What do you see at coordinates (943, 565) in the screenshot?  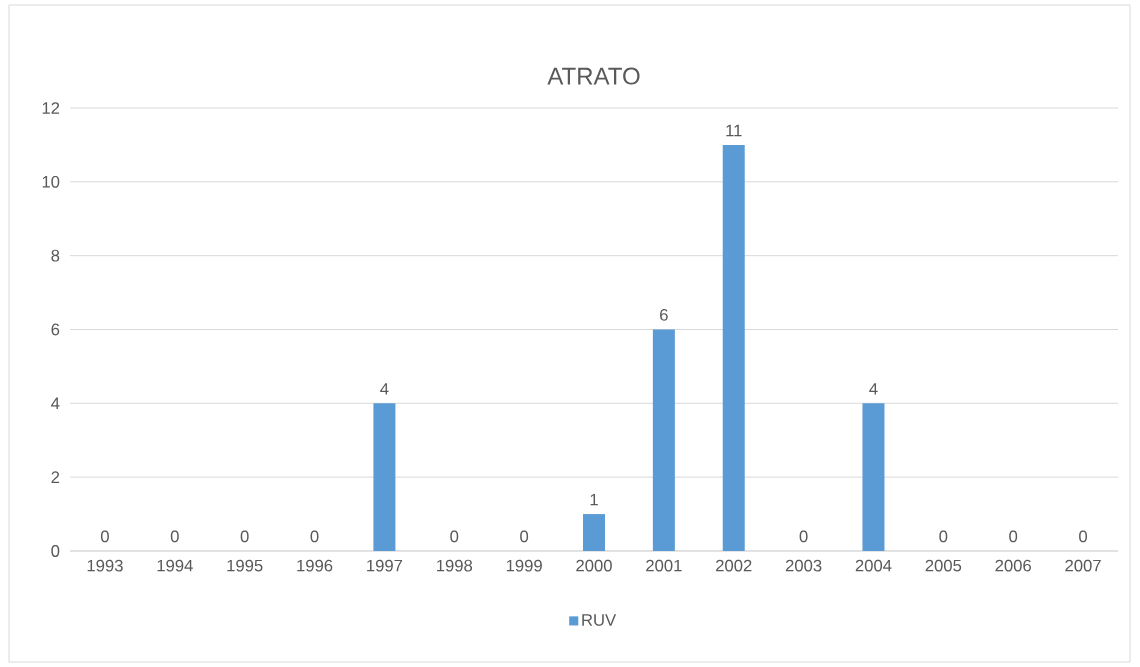 I see `x-tick-label: 2005` at bounding box center [943, 565].